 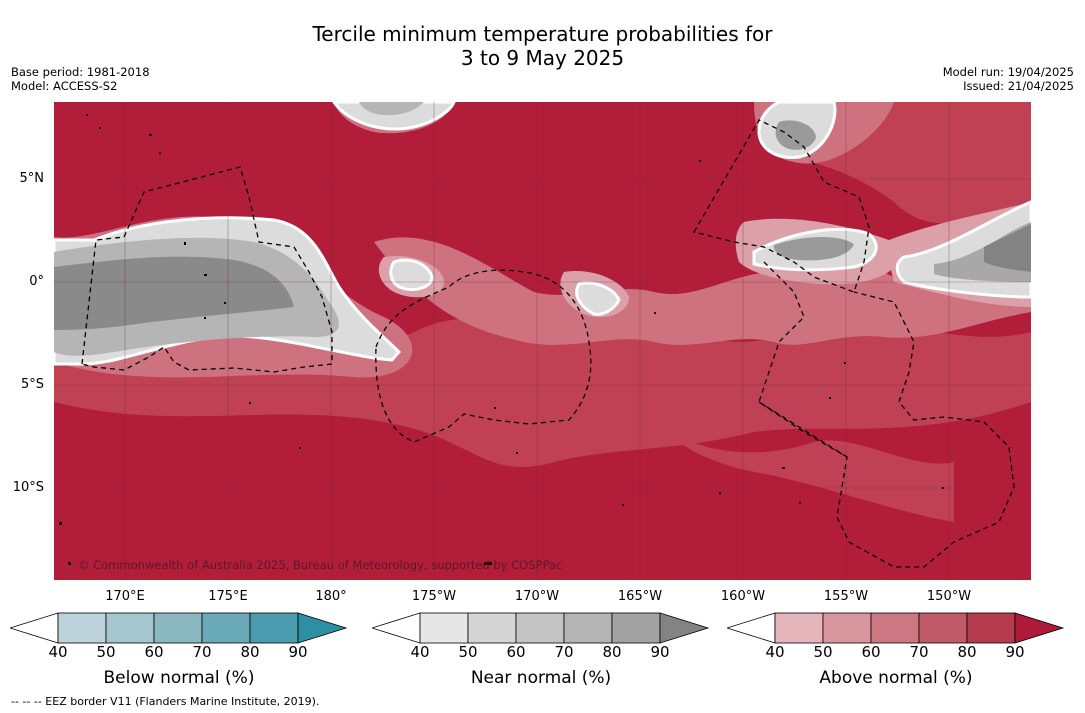 I want to click on lat-label-10s: 10°S, so click(x=28, y=487).